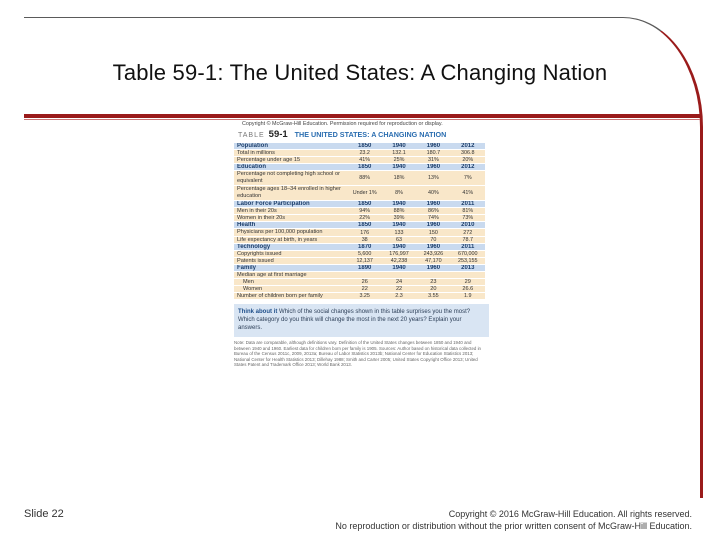 Image resolution: width=720 pixels, height=540 pixels. Describe the element at coordinates (467, 261) in the screenshot. I see `cell-value: 253,155` at that location.